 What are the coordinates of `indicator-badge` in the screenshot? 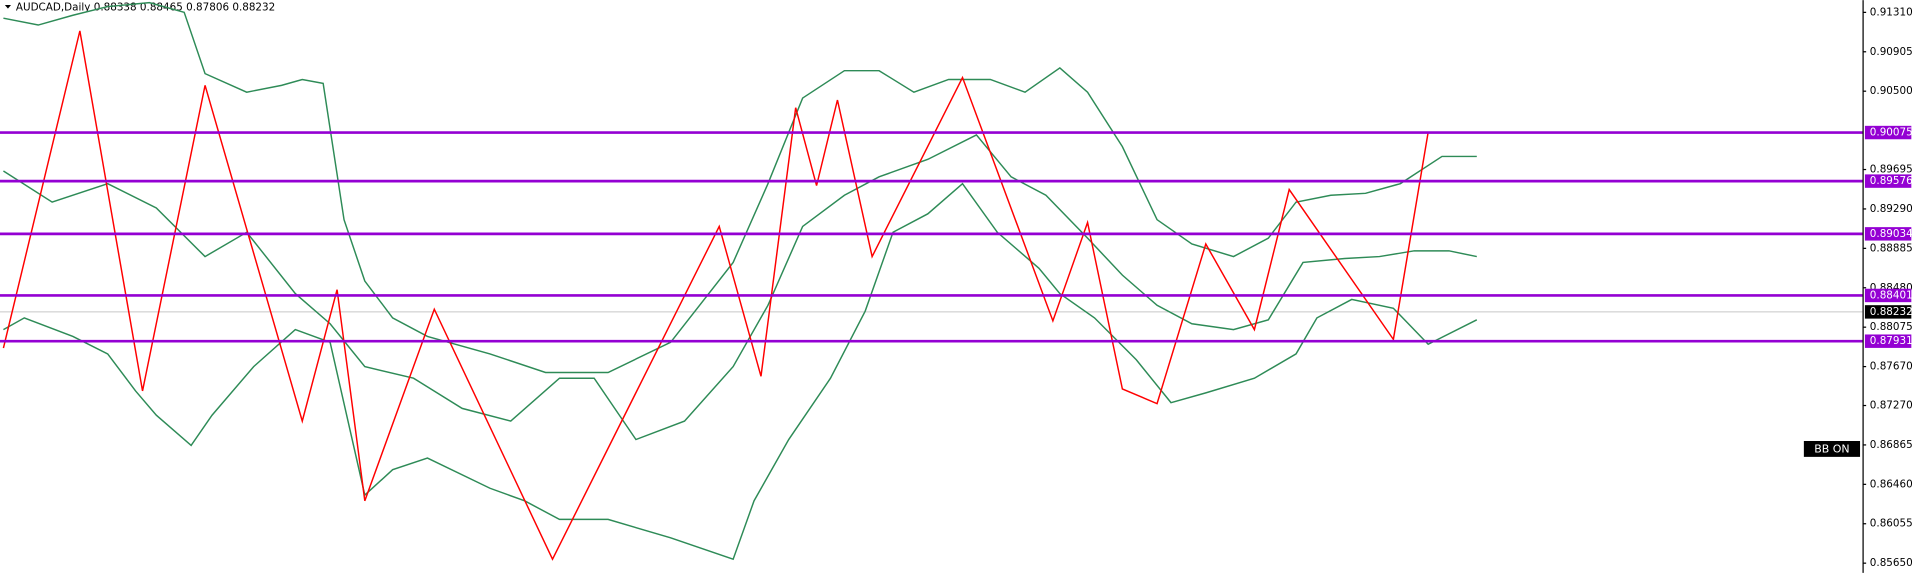 It's located at (1832, 448).